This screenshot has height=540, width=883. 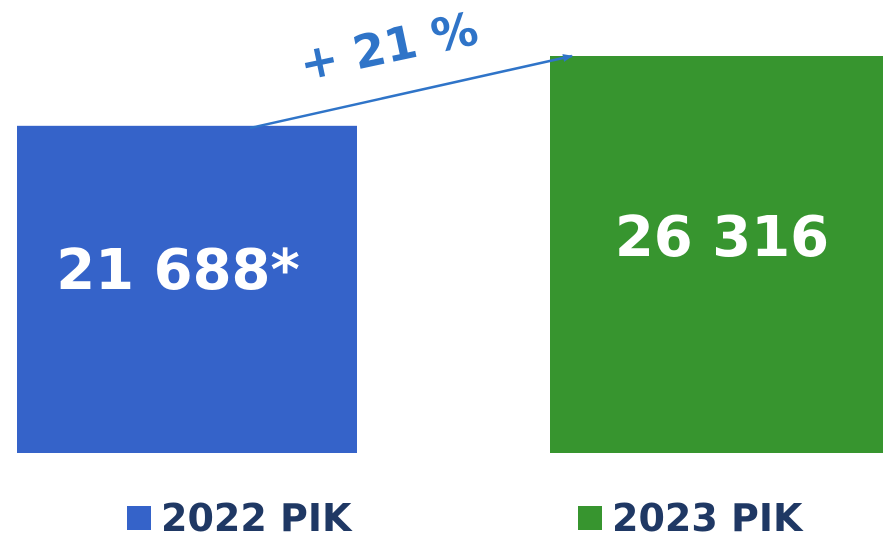 I want to click on legend-label-2023: 2023 PIK, so click(x=707, y=518).